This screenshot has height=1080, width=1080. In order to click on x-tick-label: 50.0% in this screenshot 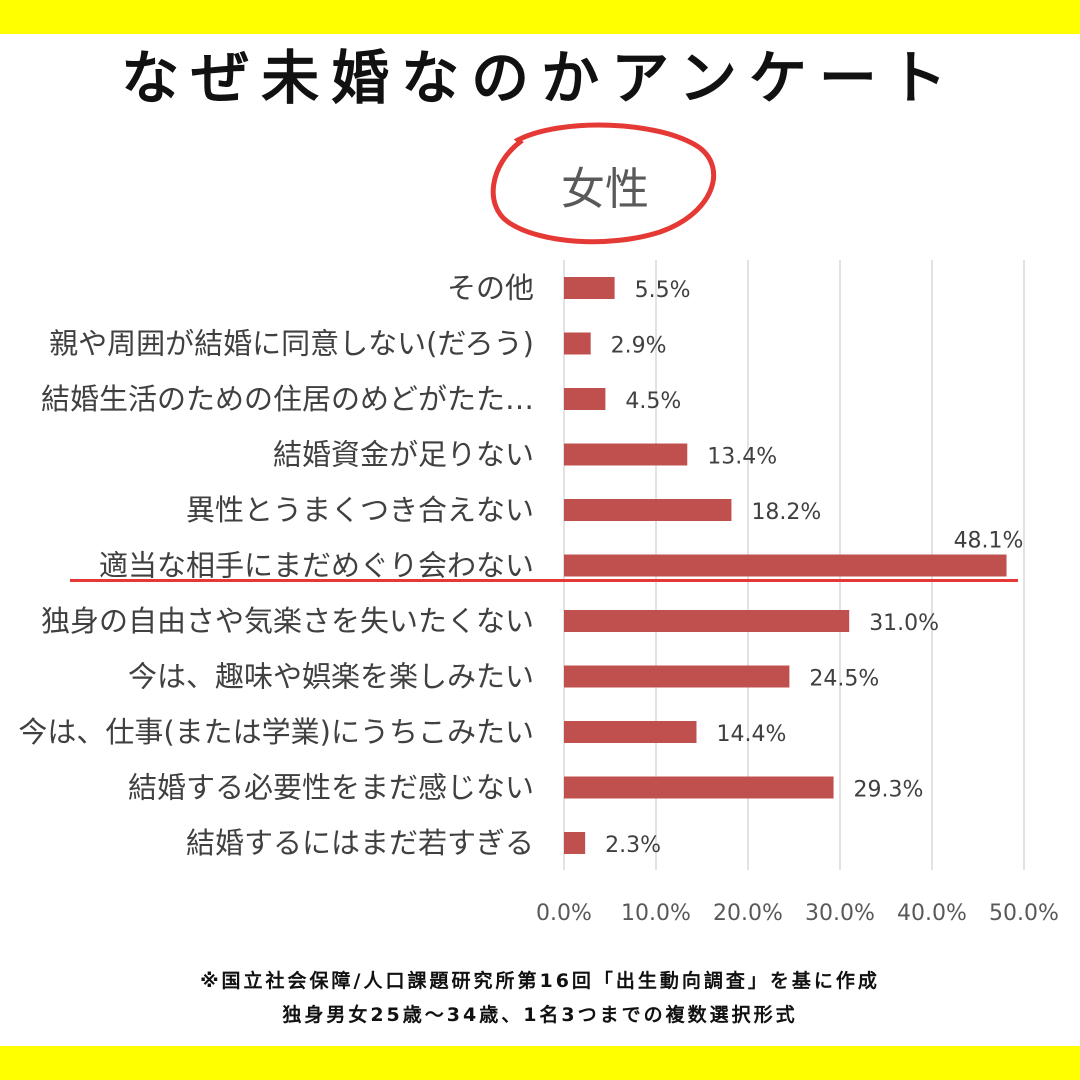, I will do `click(1024, 913)`.